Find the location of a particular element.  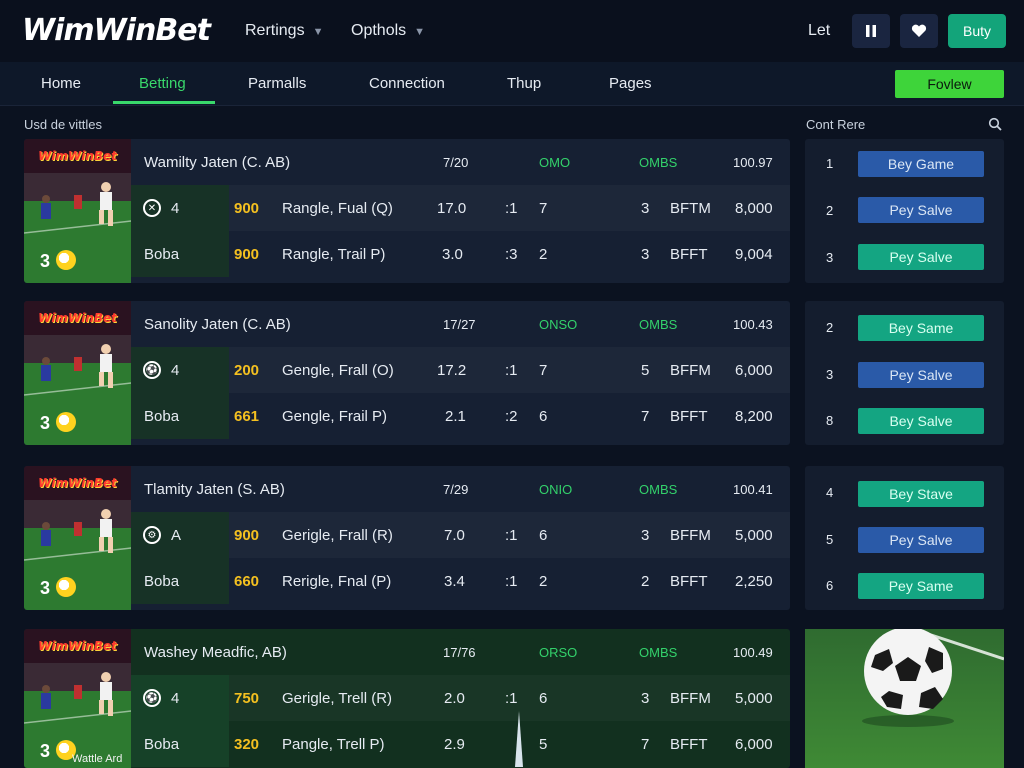

brand-logo: WimWinBet is located at coordinates (116, 30).